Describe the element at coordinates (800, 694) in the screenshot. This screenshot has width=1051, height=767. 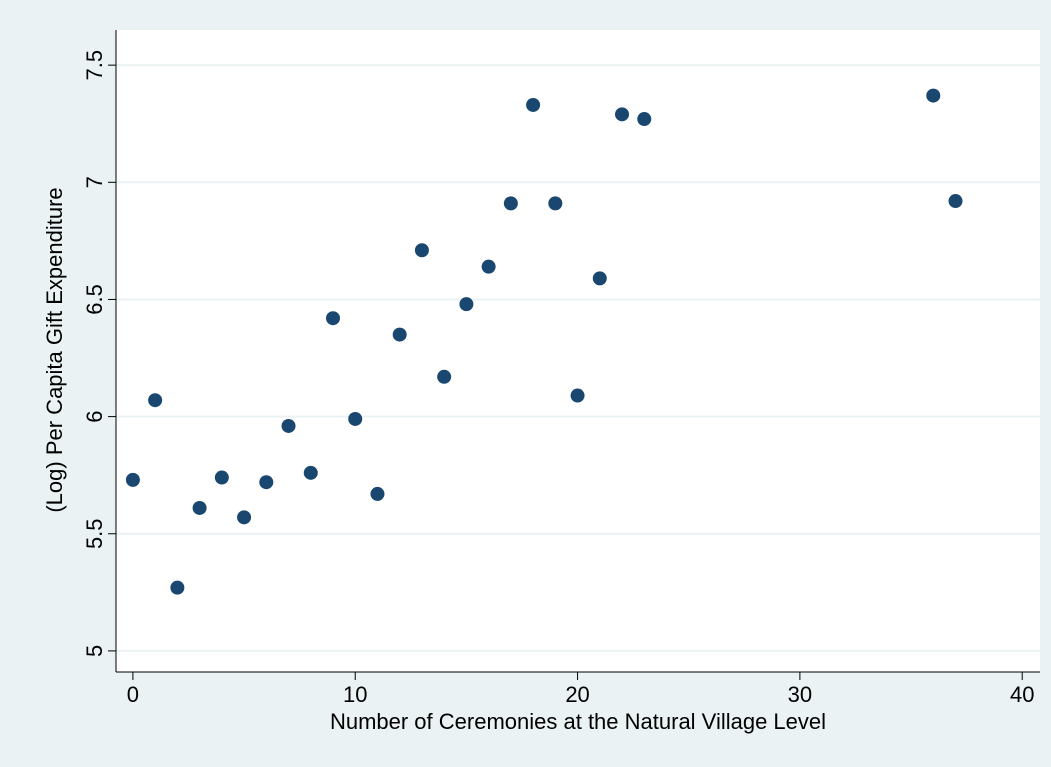
I see `x-tick-label: 30` at that location.